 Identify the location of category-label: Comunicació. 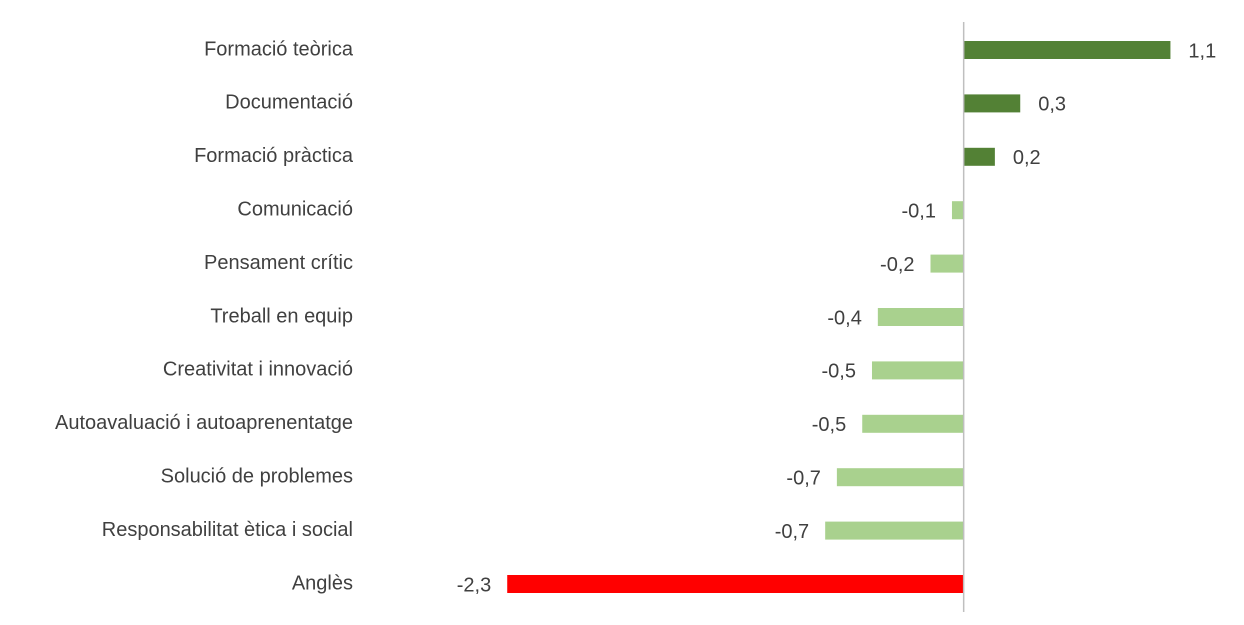
(295, 209).